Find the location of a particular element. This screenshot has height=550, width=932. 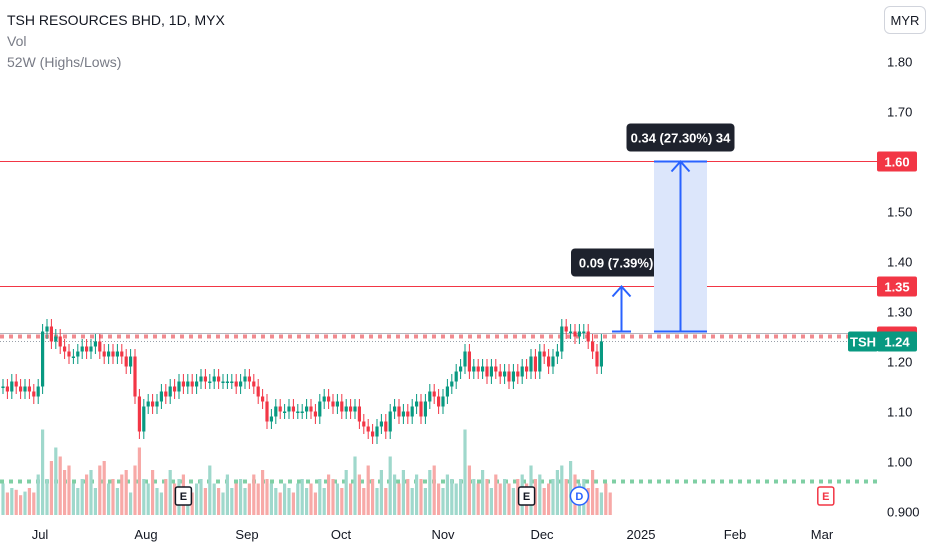

measure-callout-box is located at coordinates (680, 137).